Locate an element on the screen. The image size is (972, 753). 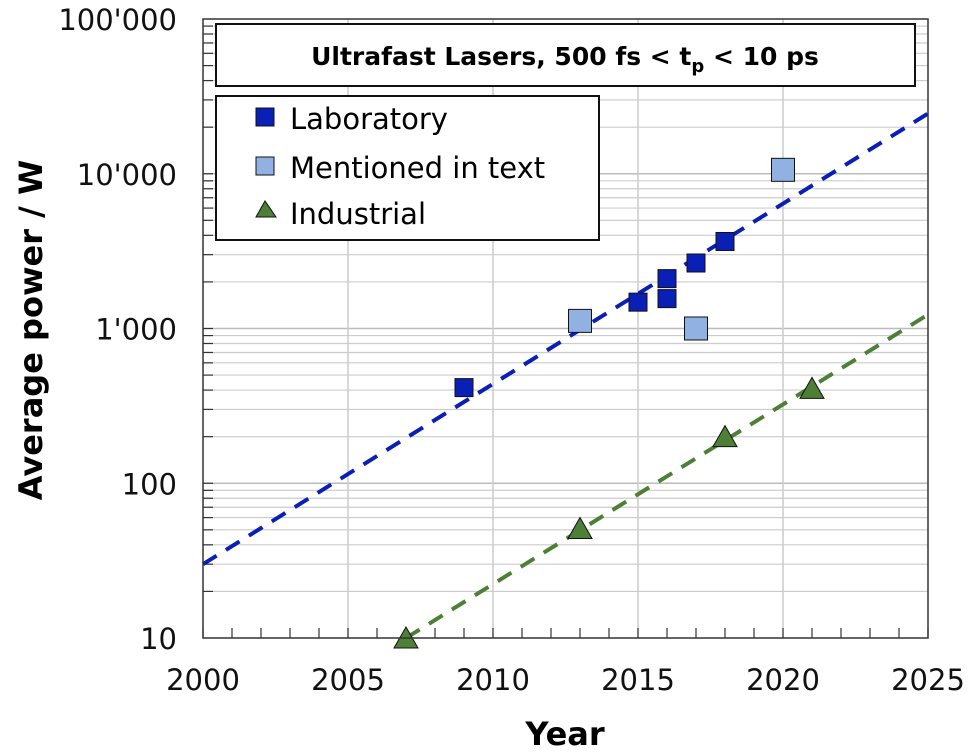
x-tick-label: 2025 is located at coordinates (928, 680).